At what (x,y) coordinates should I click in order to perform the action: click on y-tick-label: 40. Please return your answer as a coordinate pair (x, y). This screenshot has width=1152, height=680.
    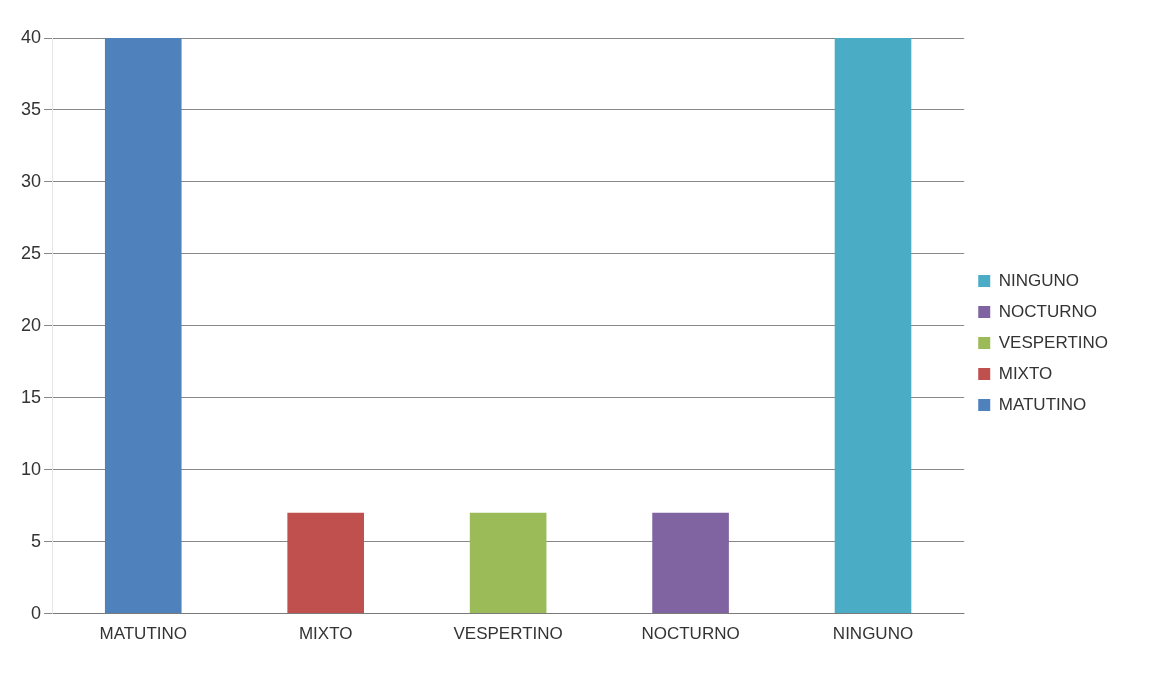
    Looking at the image, I should click on (31, 36).